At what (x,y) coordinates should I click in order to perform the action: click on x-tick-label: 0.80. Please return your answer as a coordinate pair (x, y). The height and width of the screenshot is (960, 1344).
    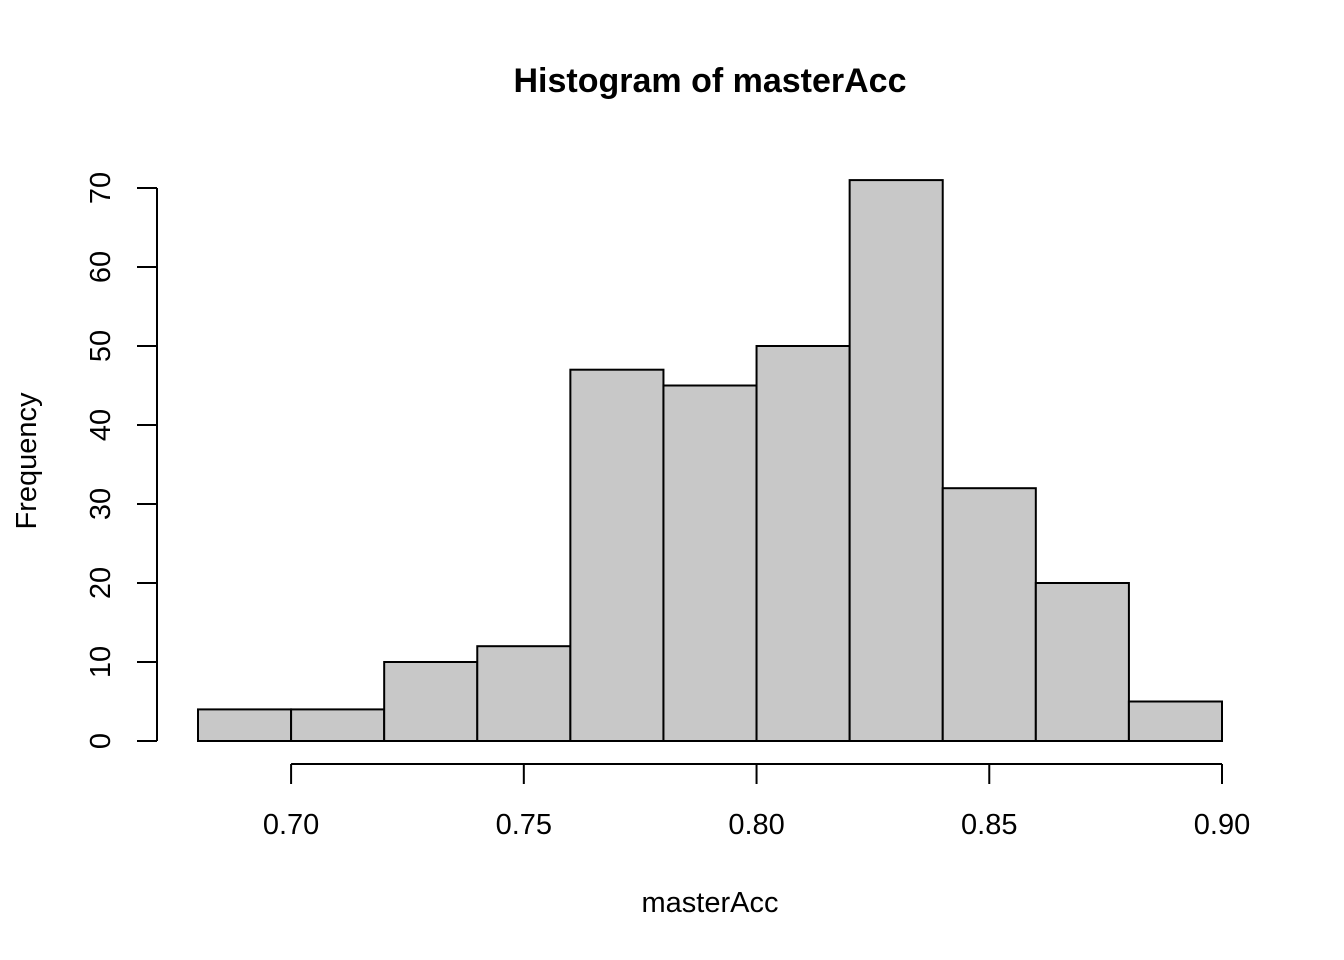
    Looking at the image, I should click on (756, 825).